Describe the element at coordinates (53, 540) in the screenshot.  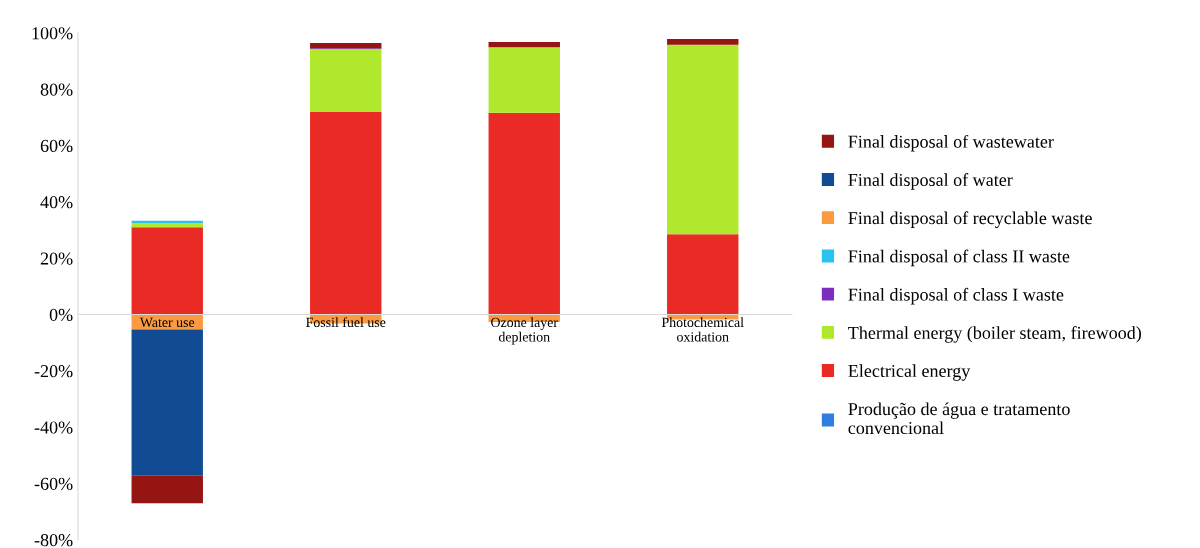
I see `y-tick-label: -80%` at that location.